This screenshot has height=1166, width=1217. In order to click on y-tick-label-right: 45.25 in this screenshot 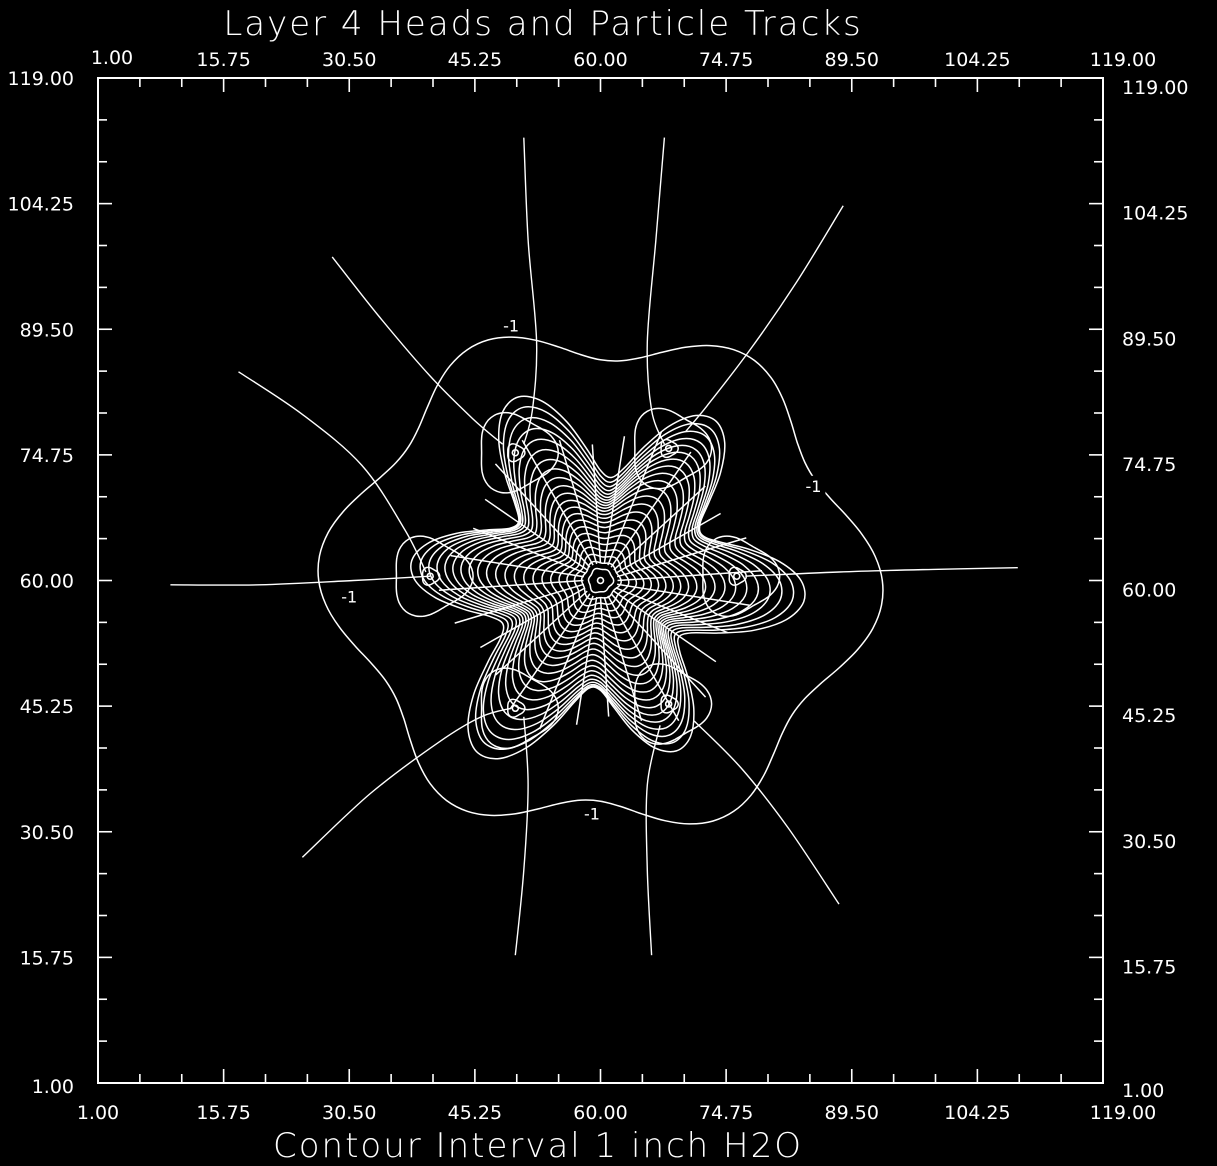, I will do `click(1149, 716)`.